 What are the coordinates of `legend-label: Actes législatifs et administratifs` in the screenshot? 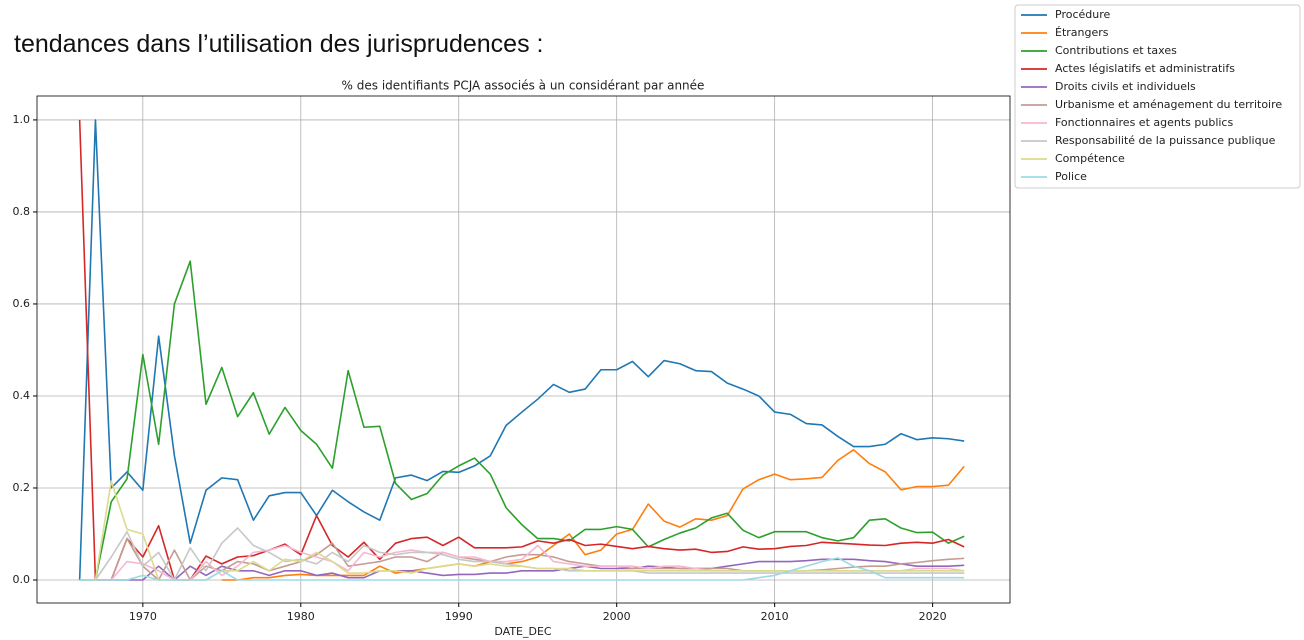 It's located at (1145, 68).